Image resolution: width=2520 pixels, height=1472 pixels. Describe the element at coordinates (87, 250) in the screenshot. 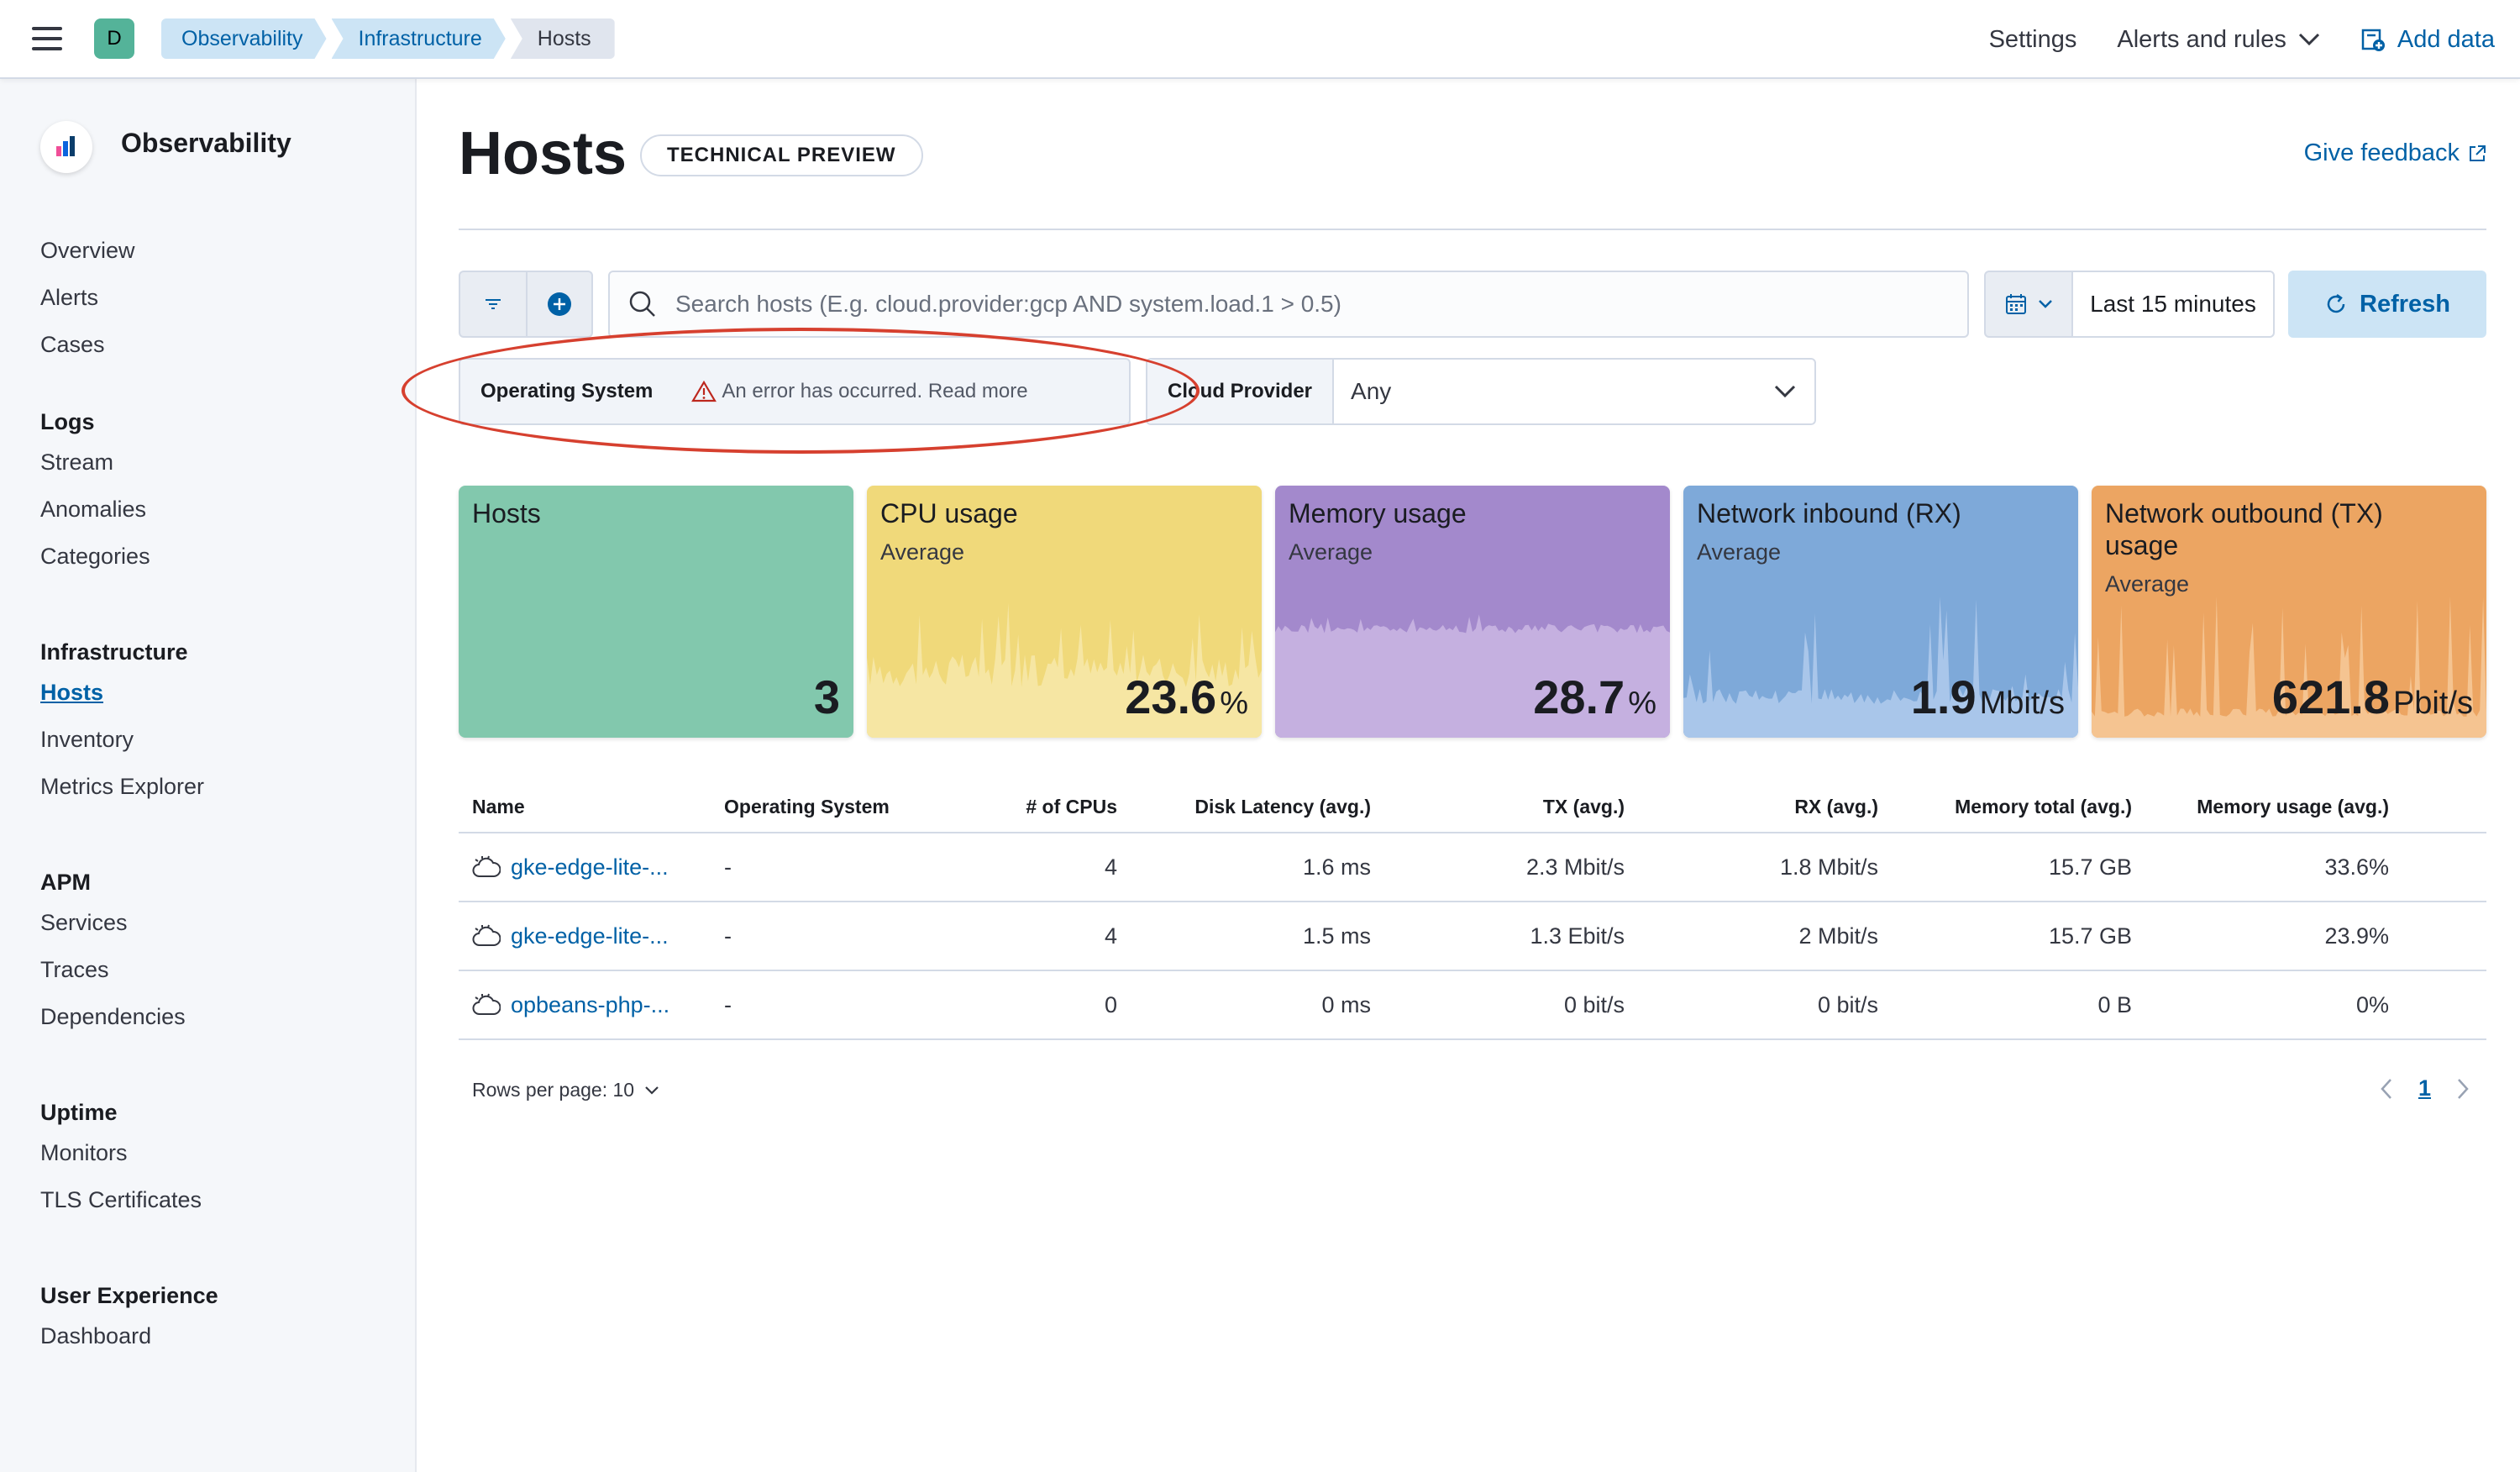

I see `sidebar-item-overview: Overview` at that location.